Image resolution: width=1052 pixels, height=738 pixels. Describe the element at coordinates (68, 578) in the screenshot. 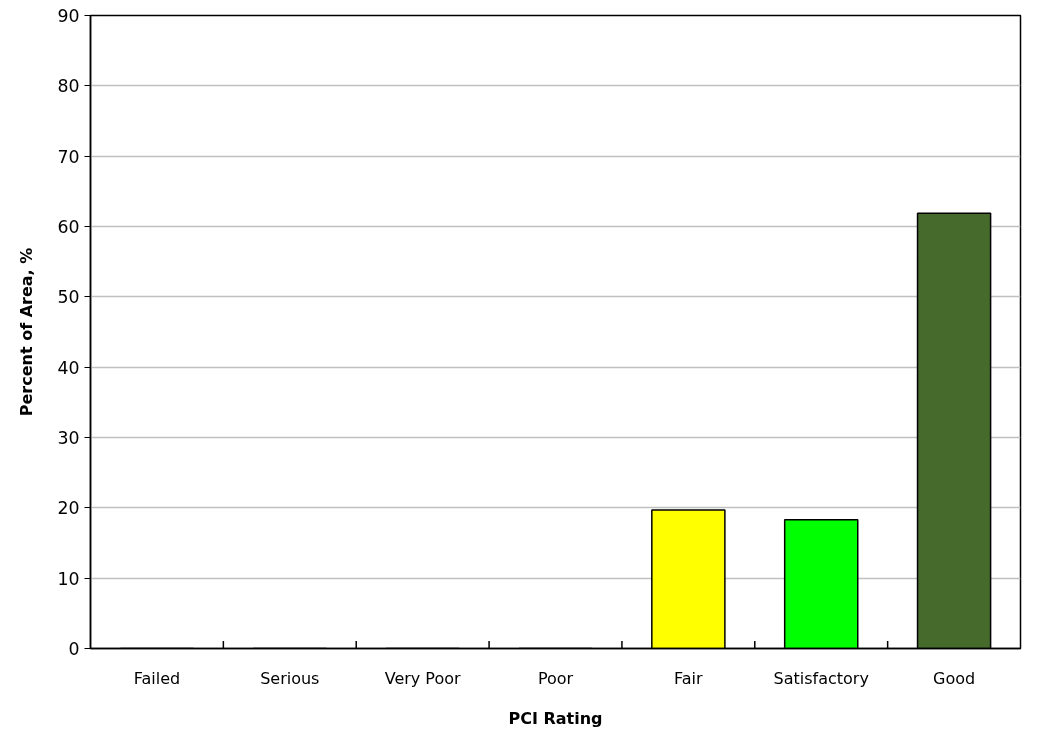

I see `y-tick-label: 10` at that location.